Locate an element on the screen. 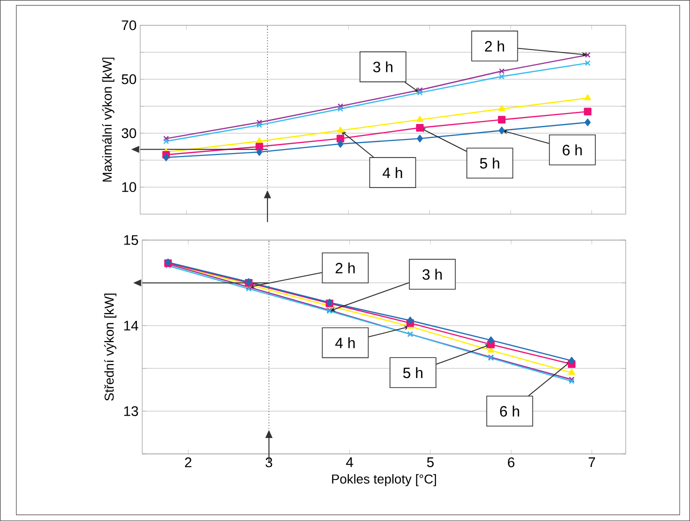 This screenshot has width=690, height=521. y-axis-title: Střední výkon [kW] is located at coordinates (110, 347).